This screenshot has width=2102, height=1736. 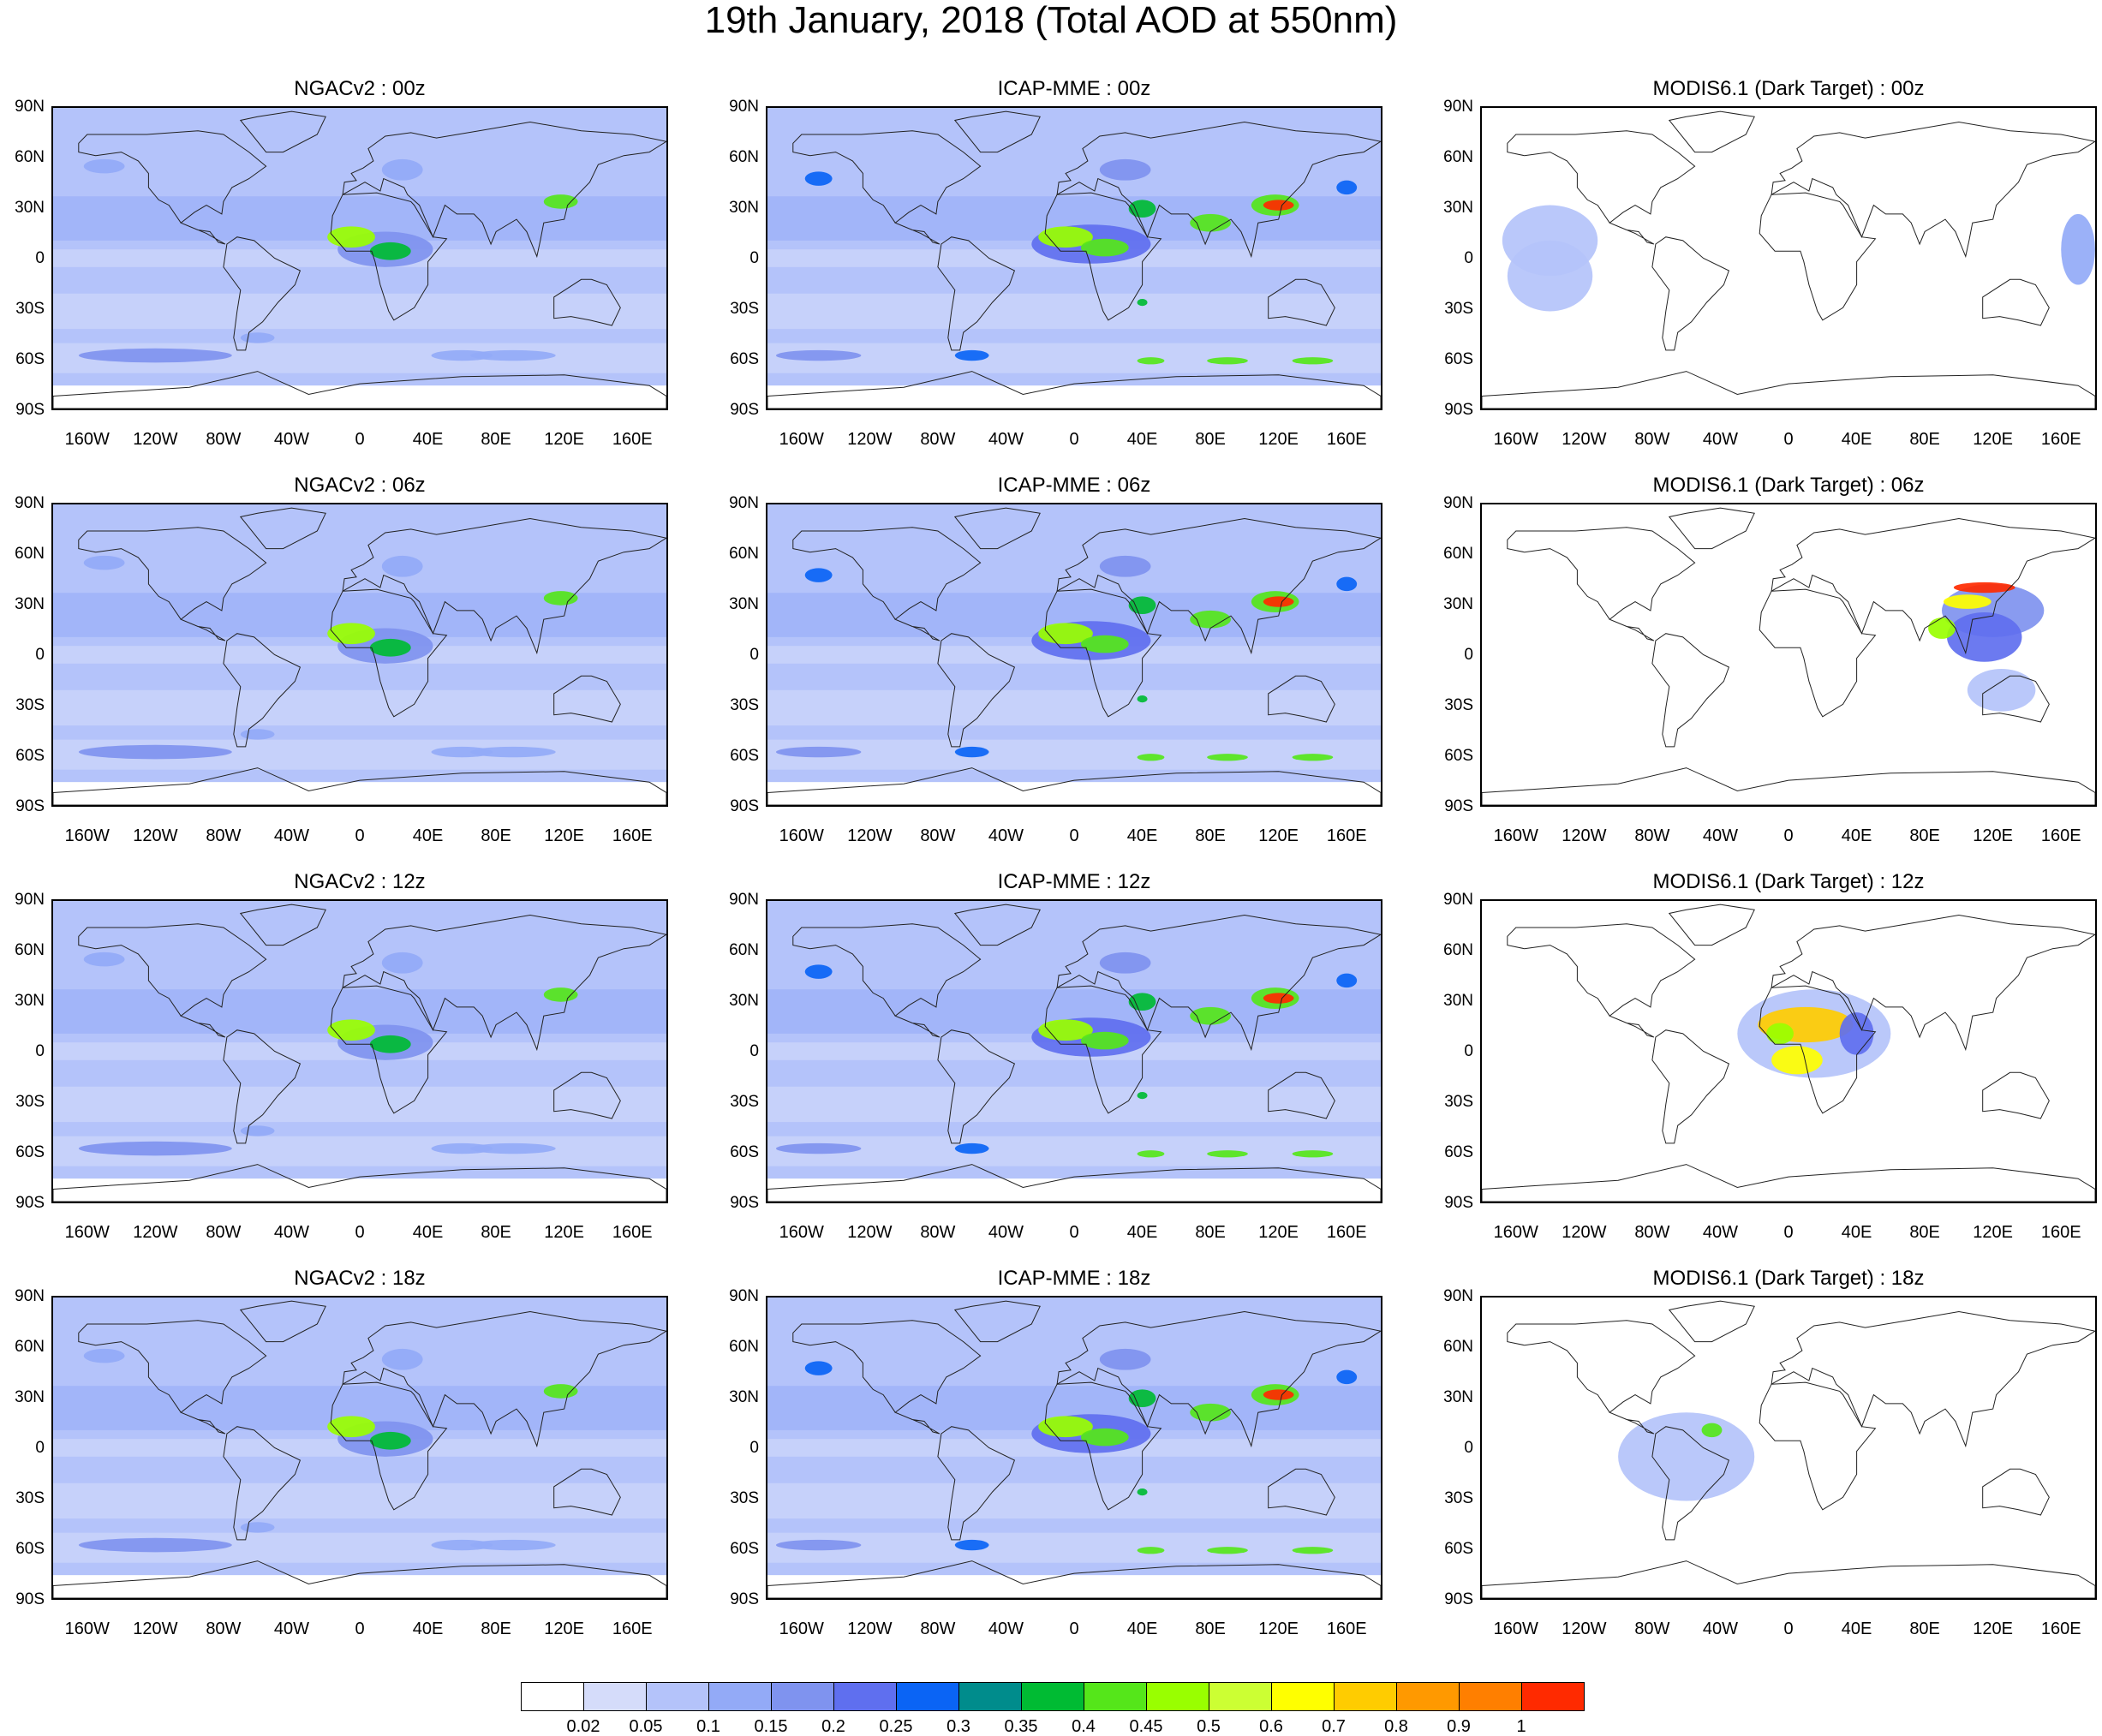 I want to click on panel-title: MODIS6.1 (Dark Target) : 06z, so click(x=1788, y=485).